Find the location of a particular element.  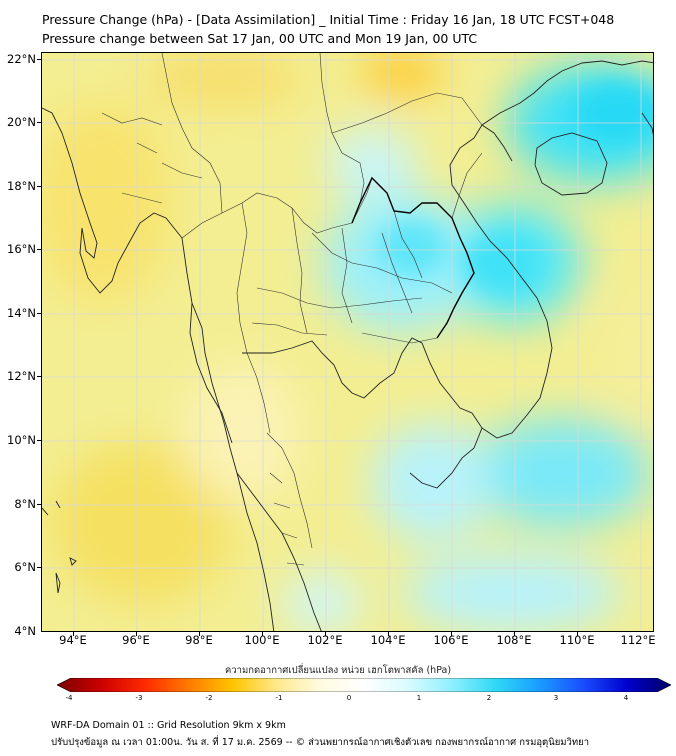

colorbar-tick-label: 3 is located at coordinates (556, 698).